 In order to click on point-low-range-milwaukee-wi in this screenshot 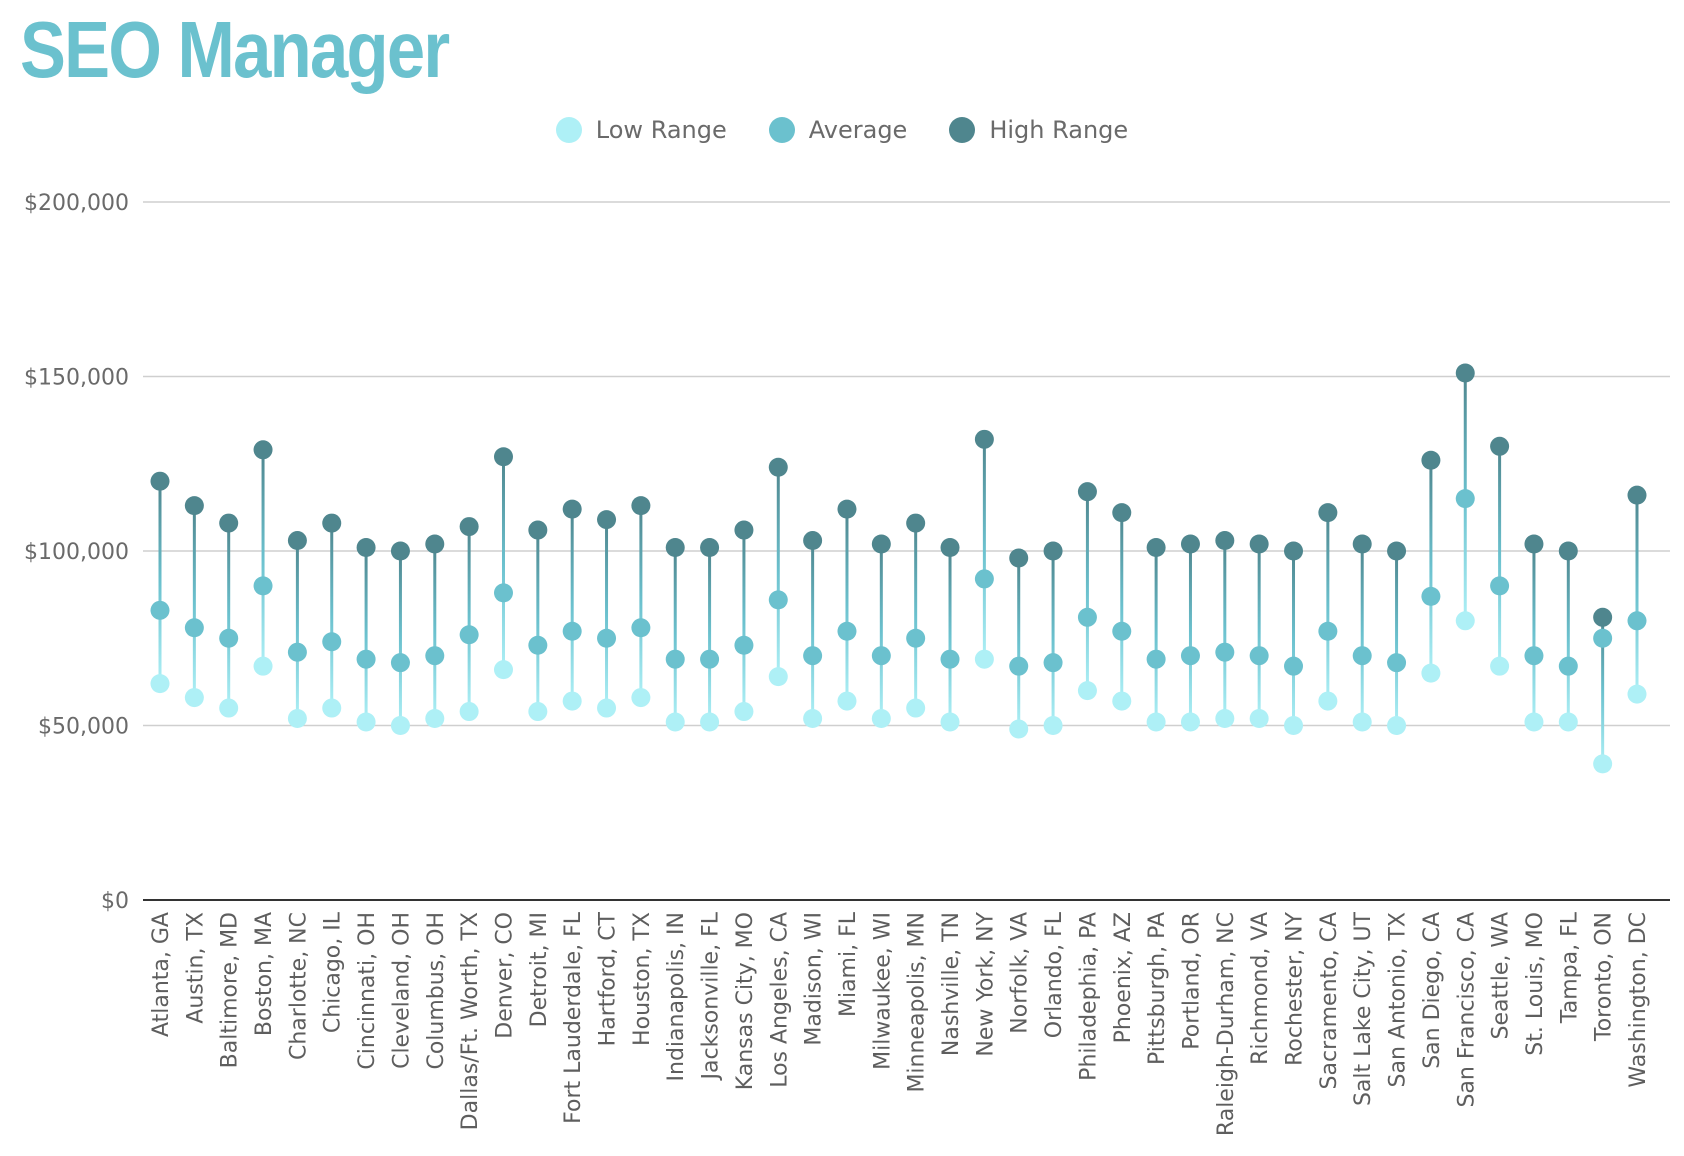, I will do `click(881, 719)`.